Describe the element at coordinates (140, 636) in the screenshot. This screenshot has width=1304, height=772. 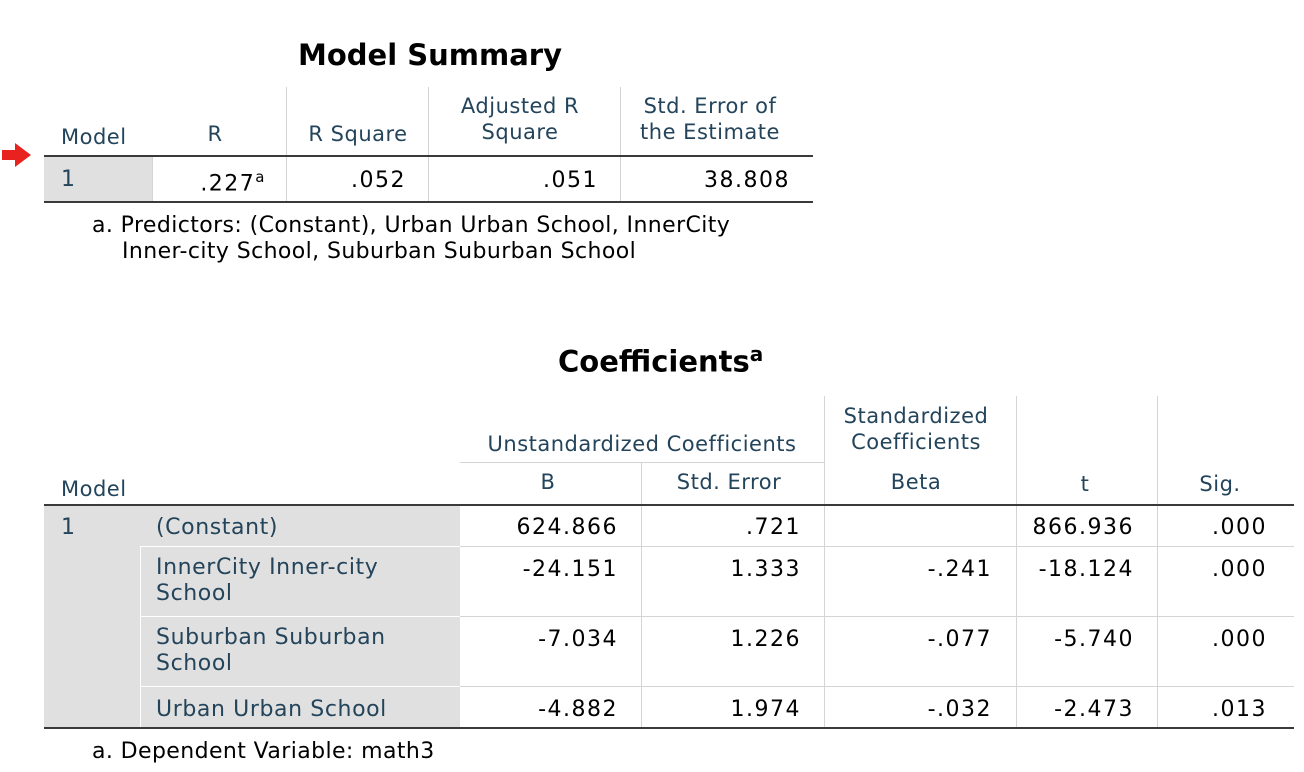
I see `coef-model-divider` at that location.